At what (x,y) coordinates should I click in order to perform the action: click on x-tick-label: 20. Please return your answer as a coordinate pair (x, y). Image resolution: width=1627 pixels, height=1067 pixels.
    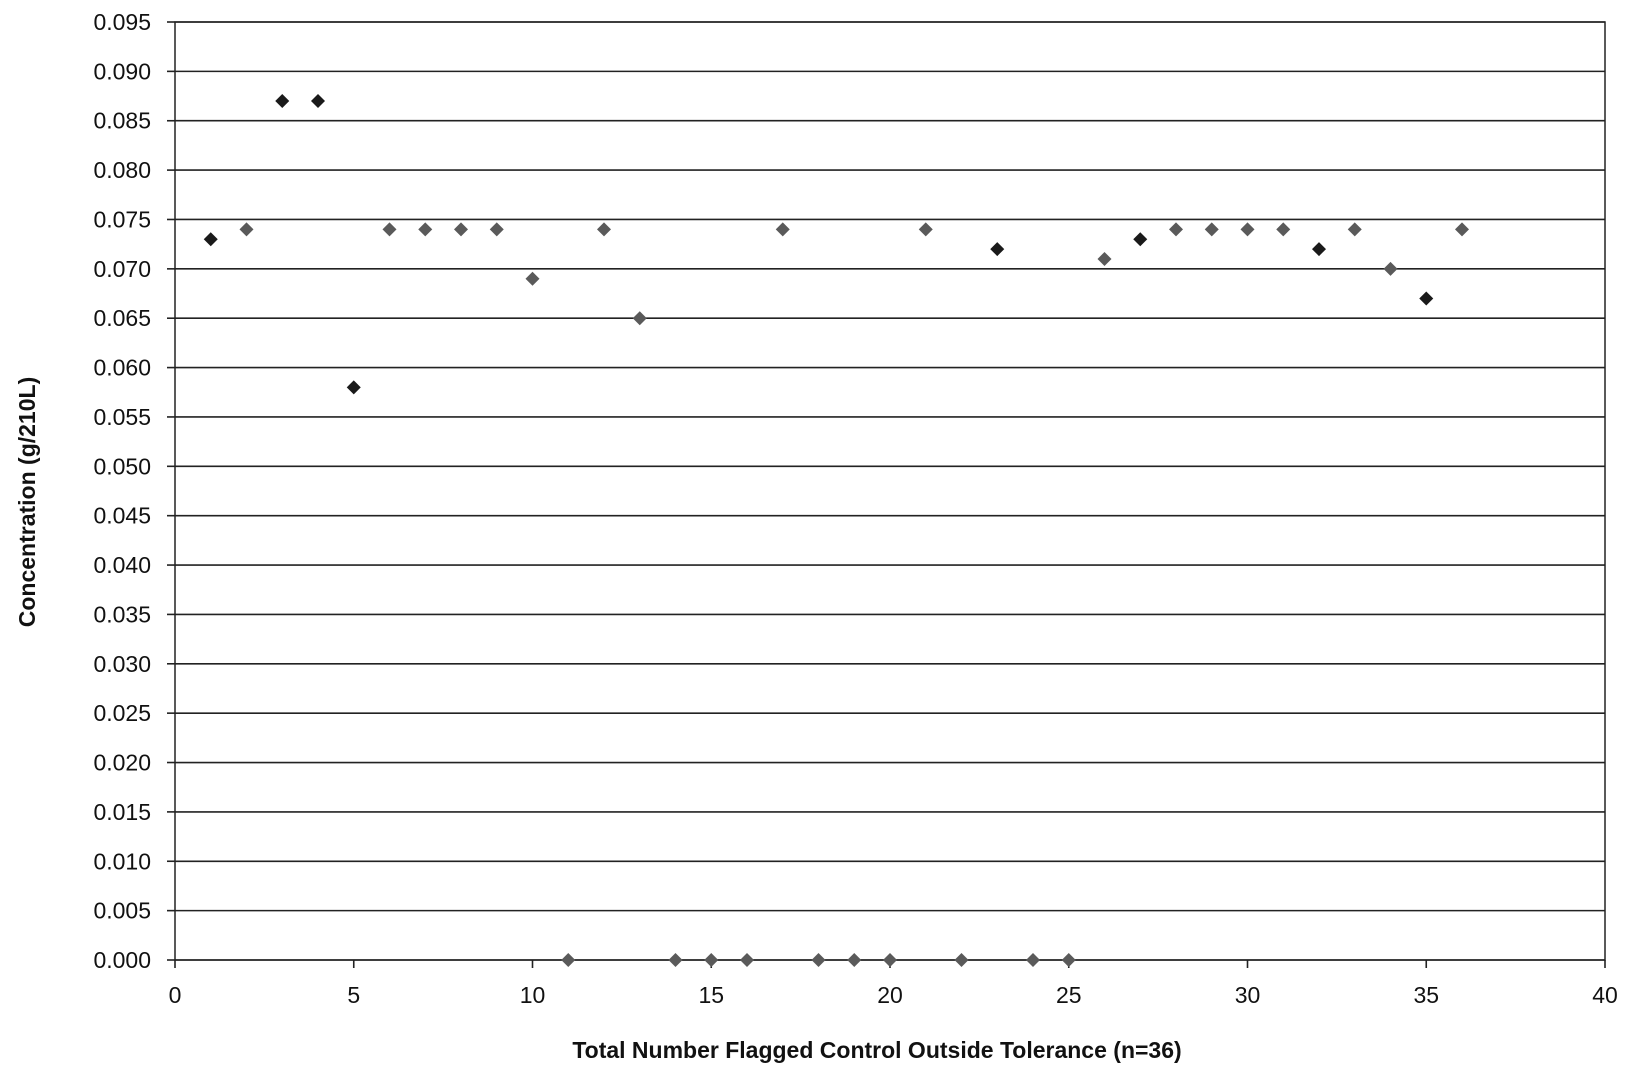
    Looking at the image, I should click on (890, 995).